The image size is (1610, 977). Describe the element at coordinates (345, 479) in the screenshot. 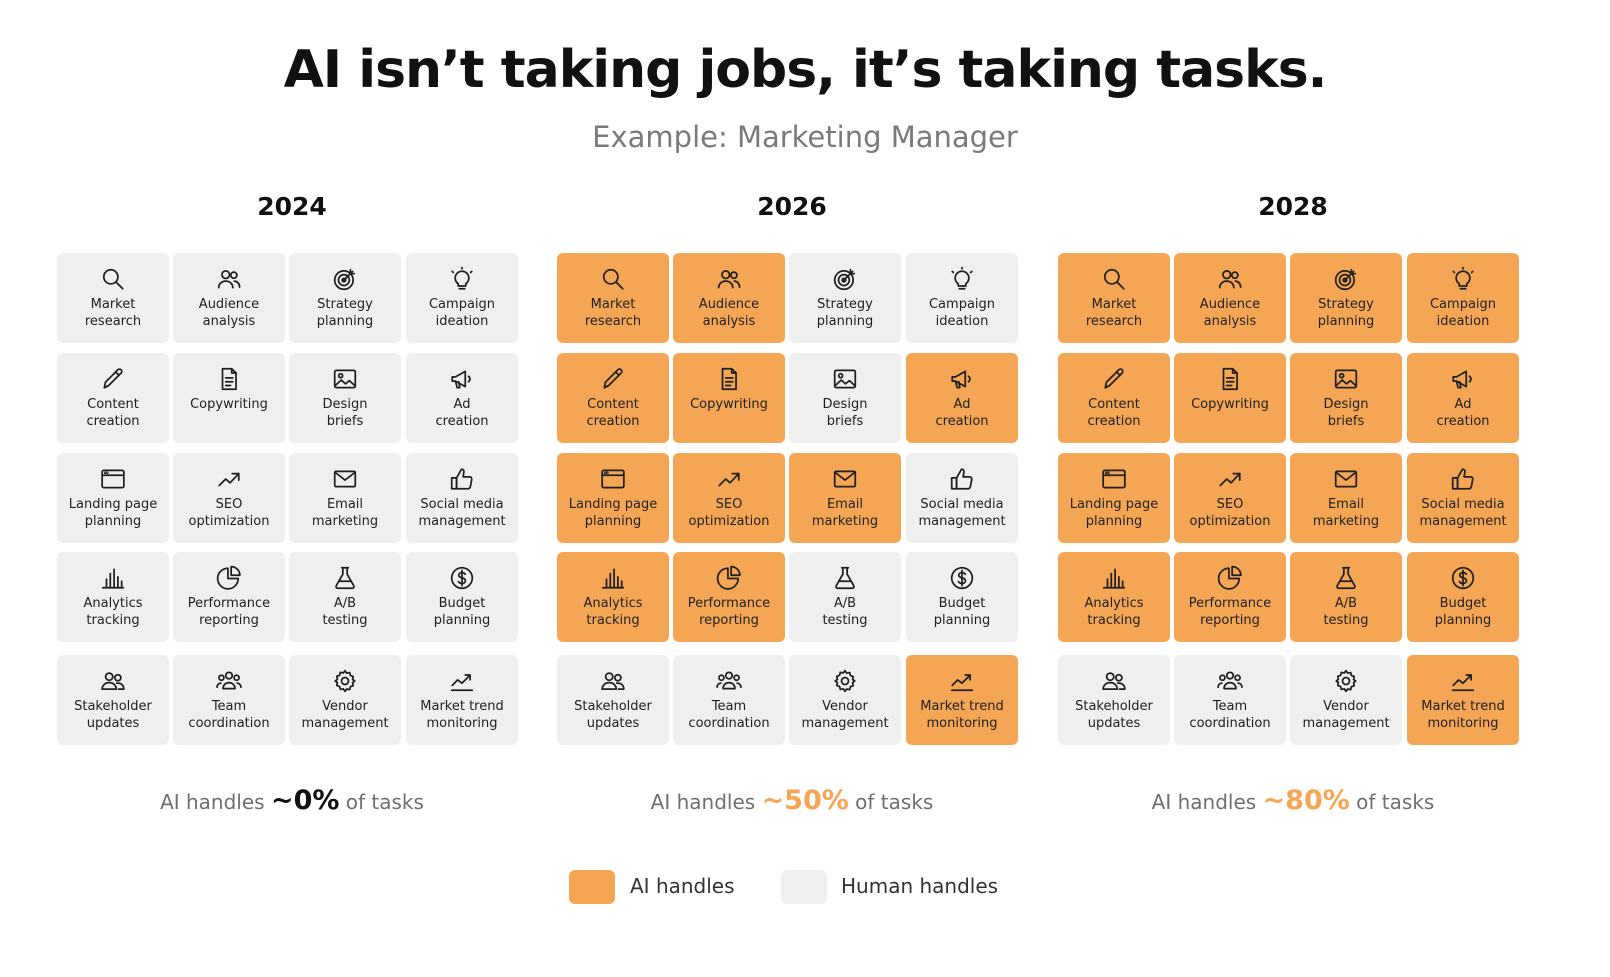

I see `envelope-icon` at that location.